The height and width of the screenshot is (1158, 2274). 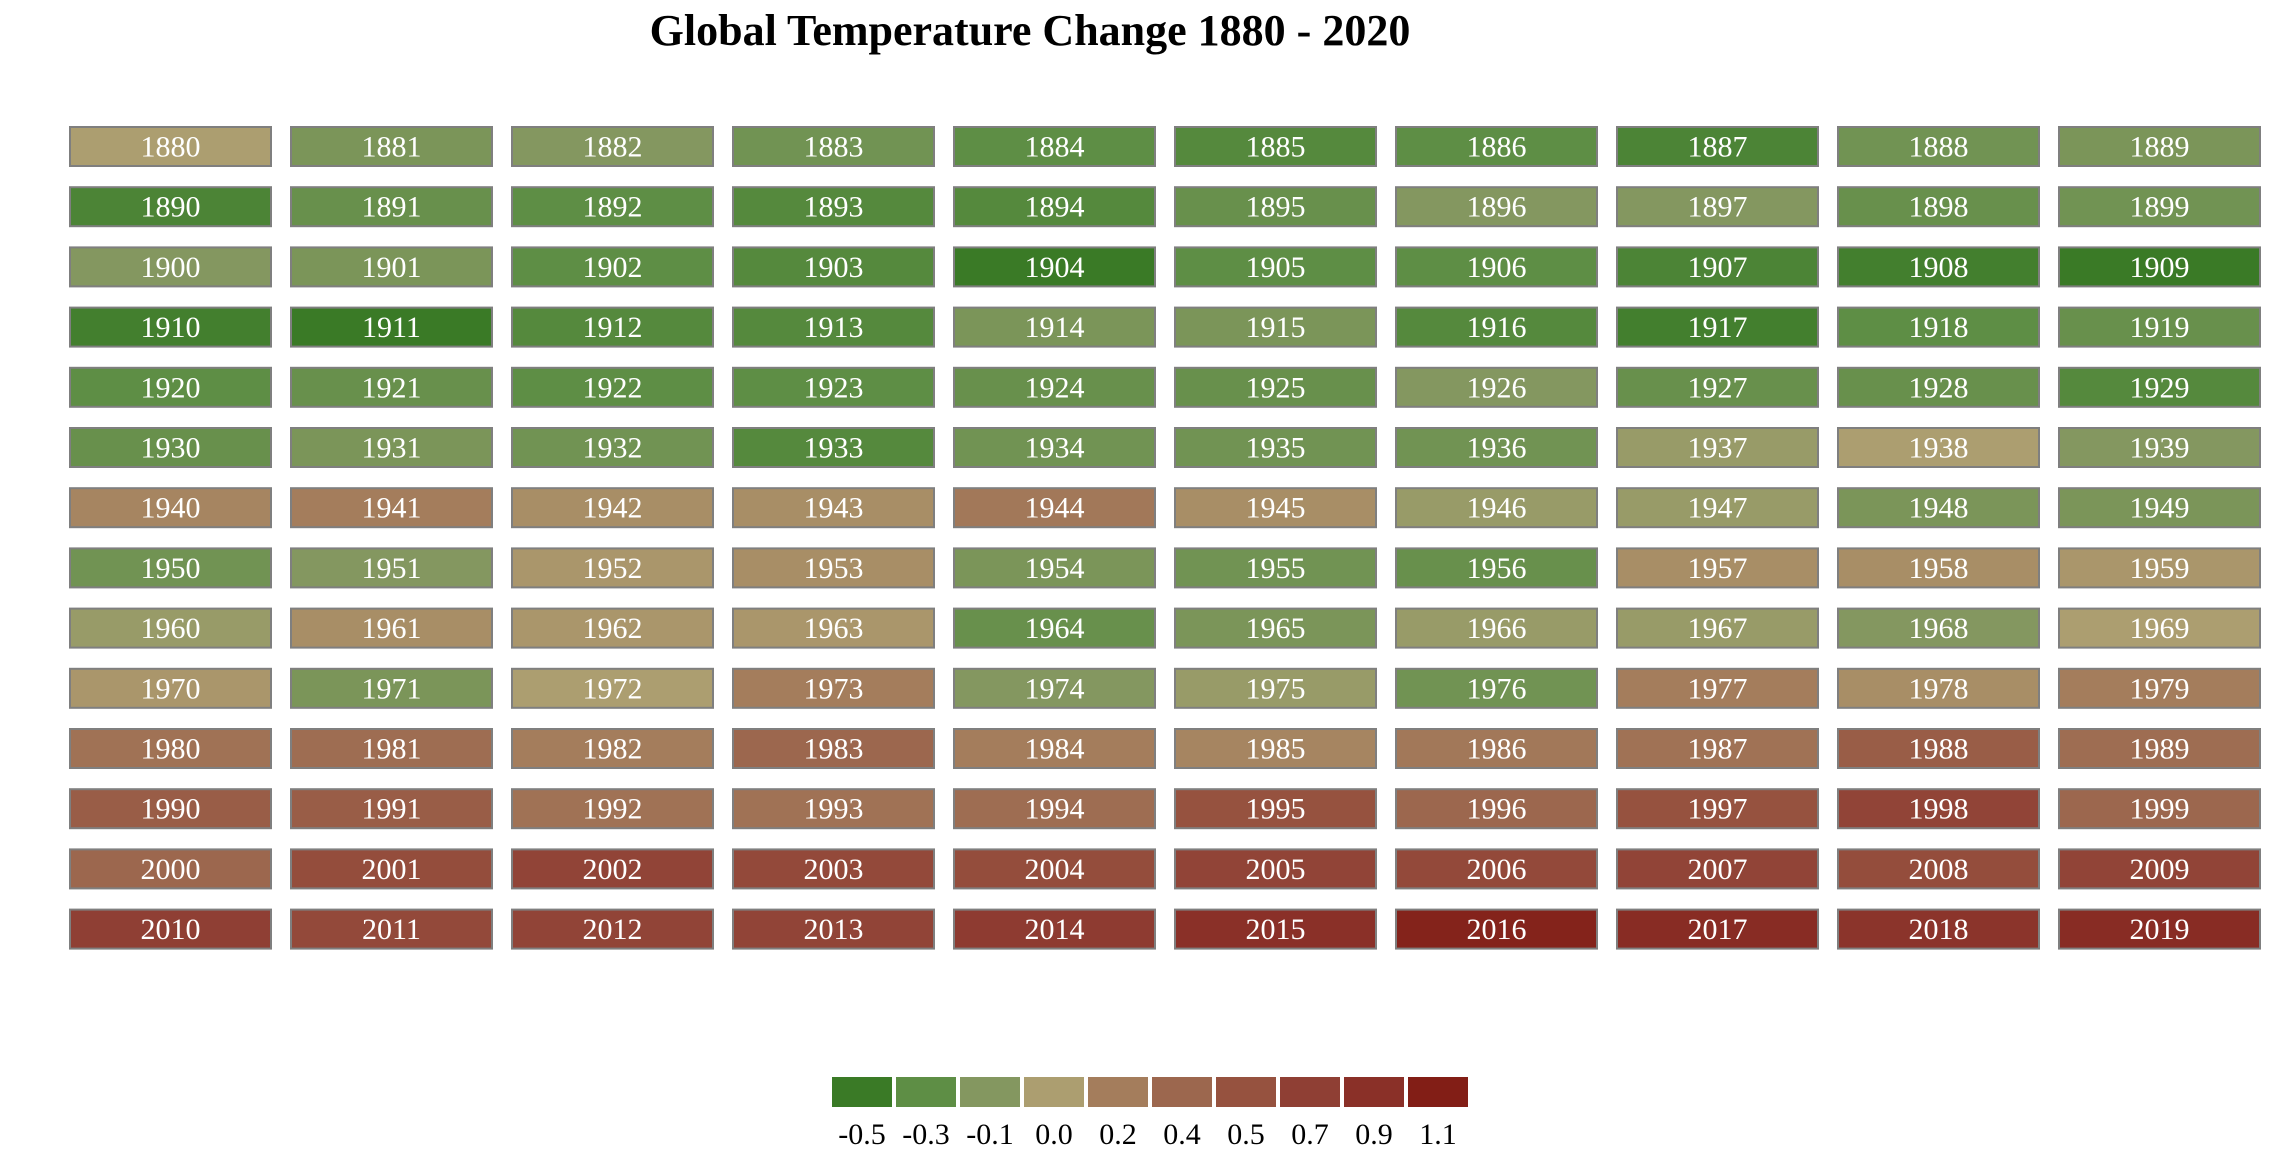 I want to click on year-cell-2010, so click(x=170, y=929).